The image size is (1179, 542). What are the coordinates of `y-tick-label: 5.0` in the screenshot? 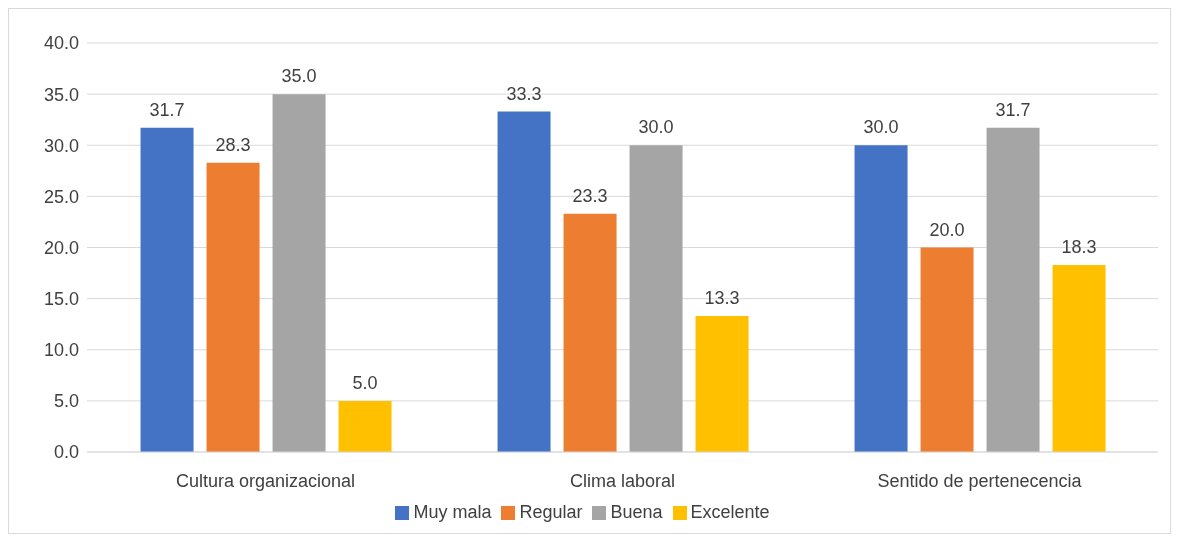 It's located at (66, 401).